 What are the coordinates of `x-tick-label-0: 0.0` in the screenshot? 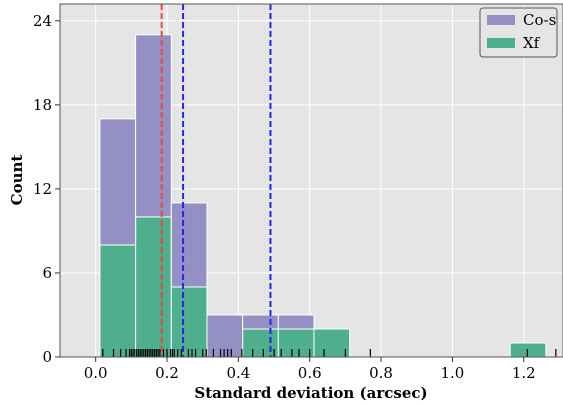 It's located at (96, 373).